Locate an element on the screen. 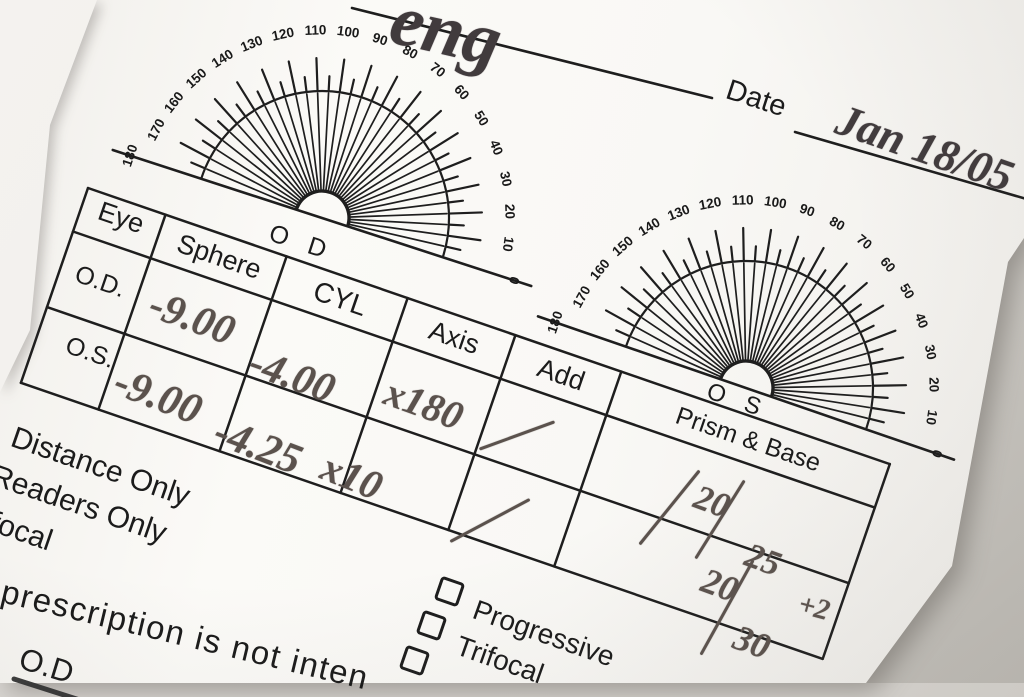 This screenshot has width=1024, height=697. name-line is located at coordinates (532, 53).